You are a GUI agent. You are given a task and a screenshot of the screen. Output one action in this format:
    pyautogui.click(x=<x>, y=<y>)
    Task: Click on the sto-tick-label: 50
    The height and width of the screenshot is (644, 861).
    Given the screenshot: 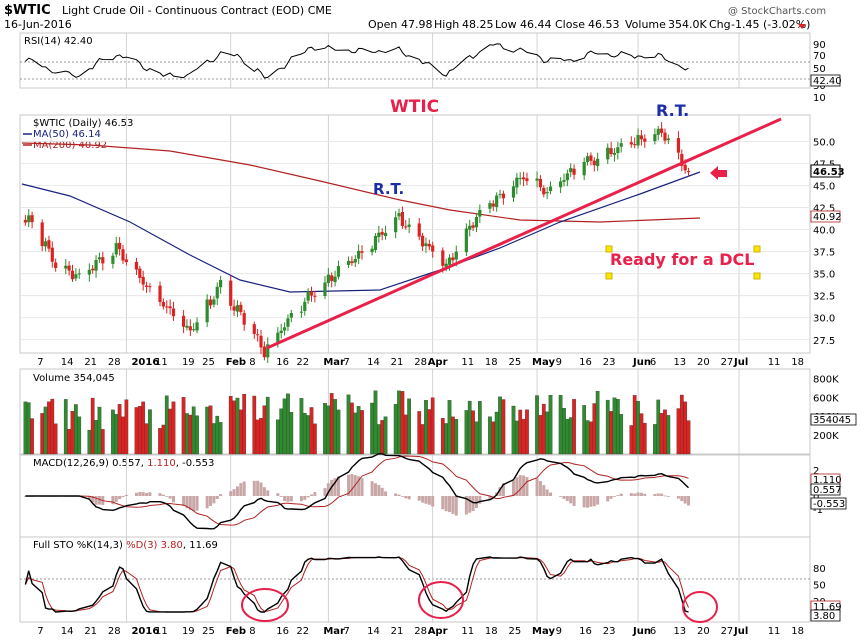 What is the action you would take?
    pyautogui.click(x=819, y=586)
    